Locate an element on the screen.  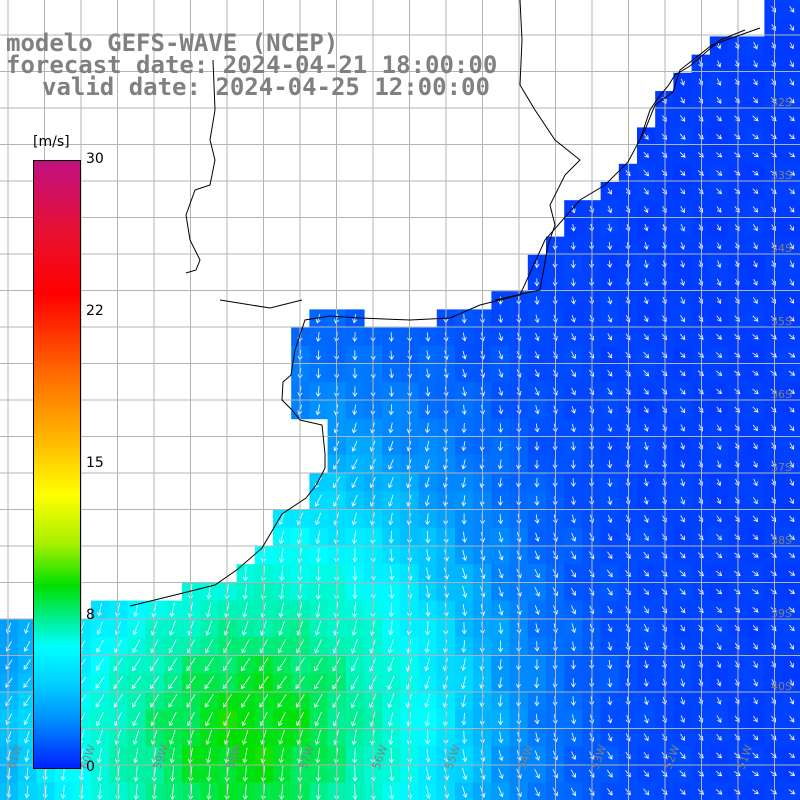
latitude-label: 36S is located at coordinates (781, 394).